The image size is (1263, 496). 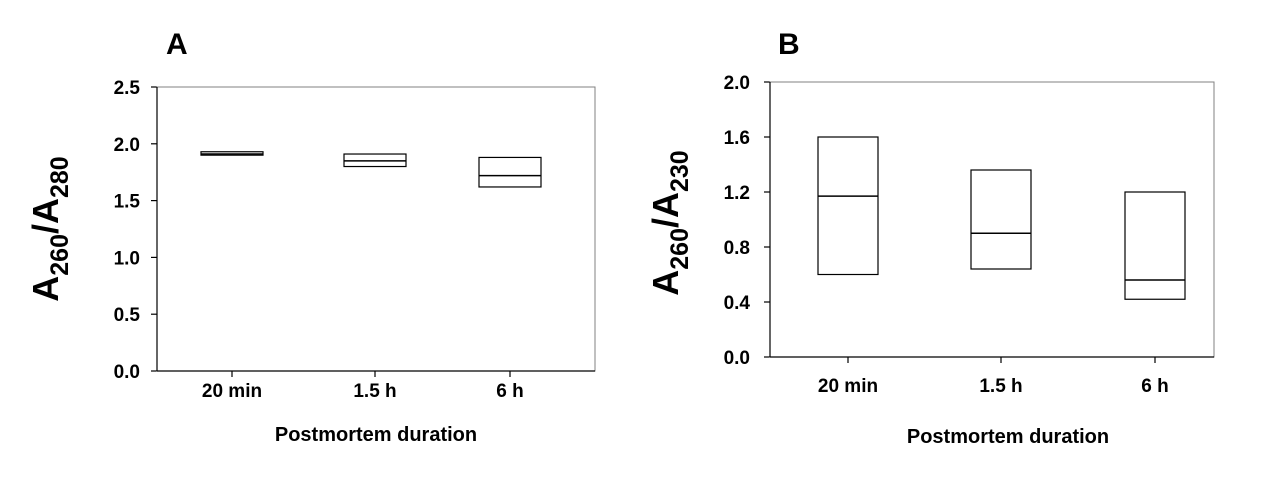 I want to click on panel-a-ylabel-slash: /A, so click(x=45, y=216).